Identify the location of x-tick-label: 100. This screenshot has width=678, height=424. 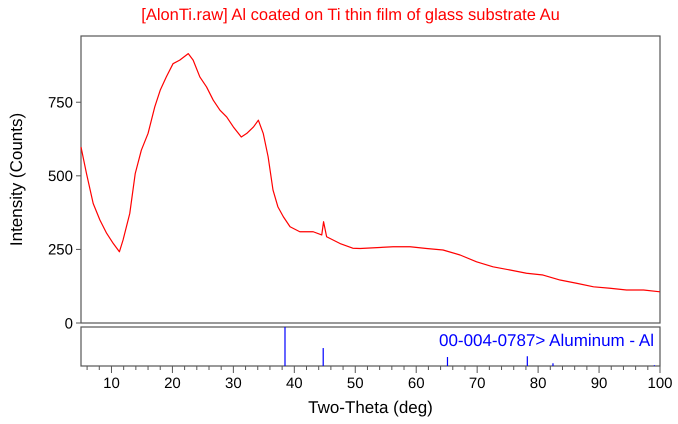
(660, 383).